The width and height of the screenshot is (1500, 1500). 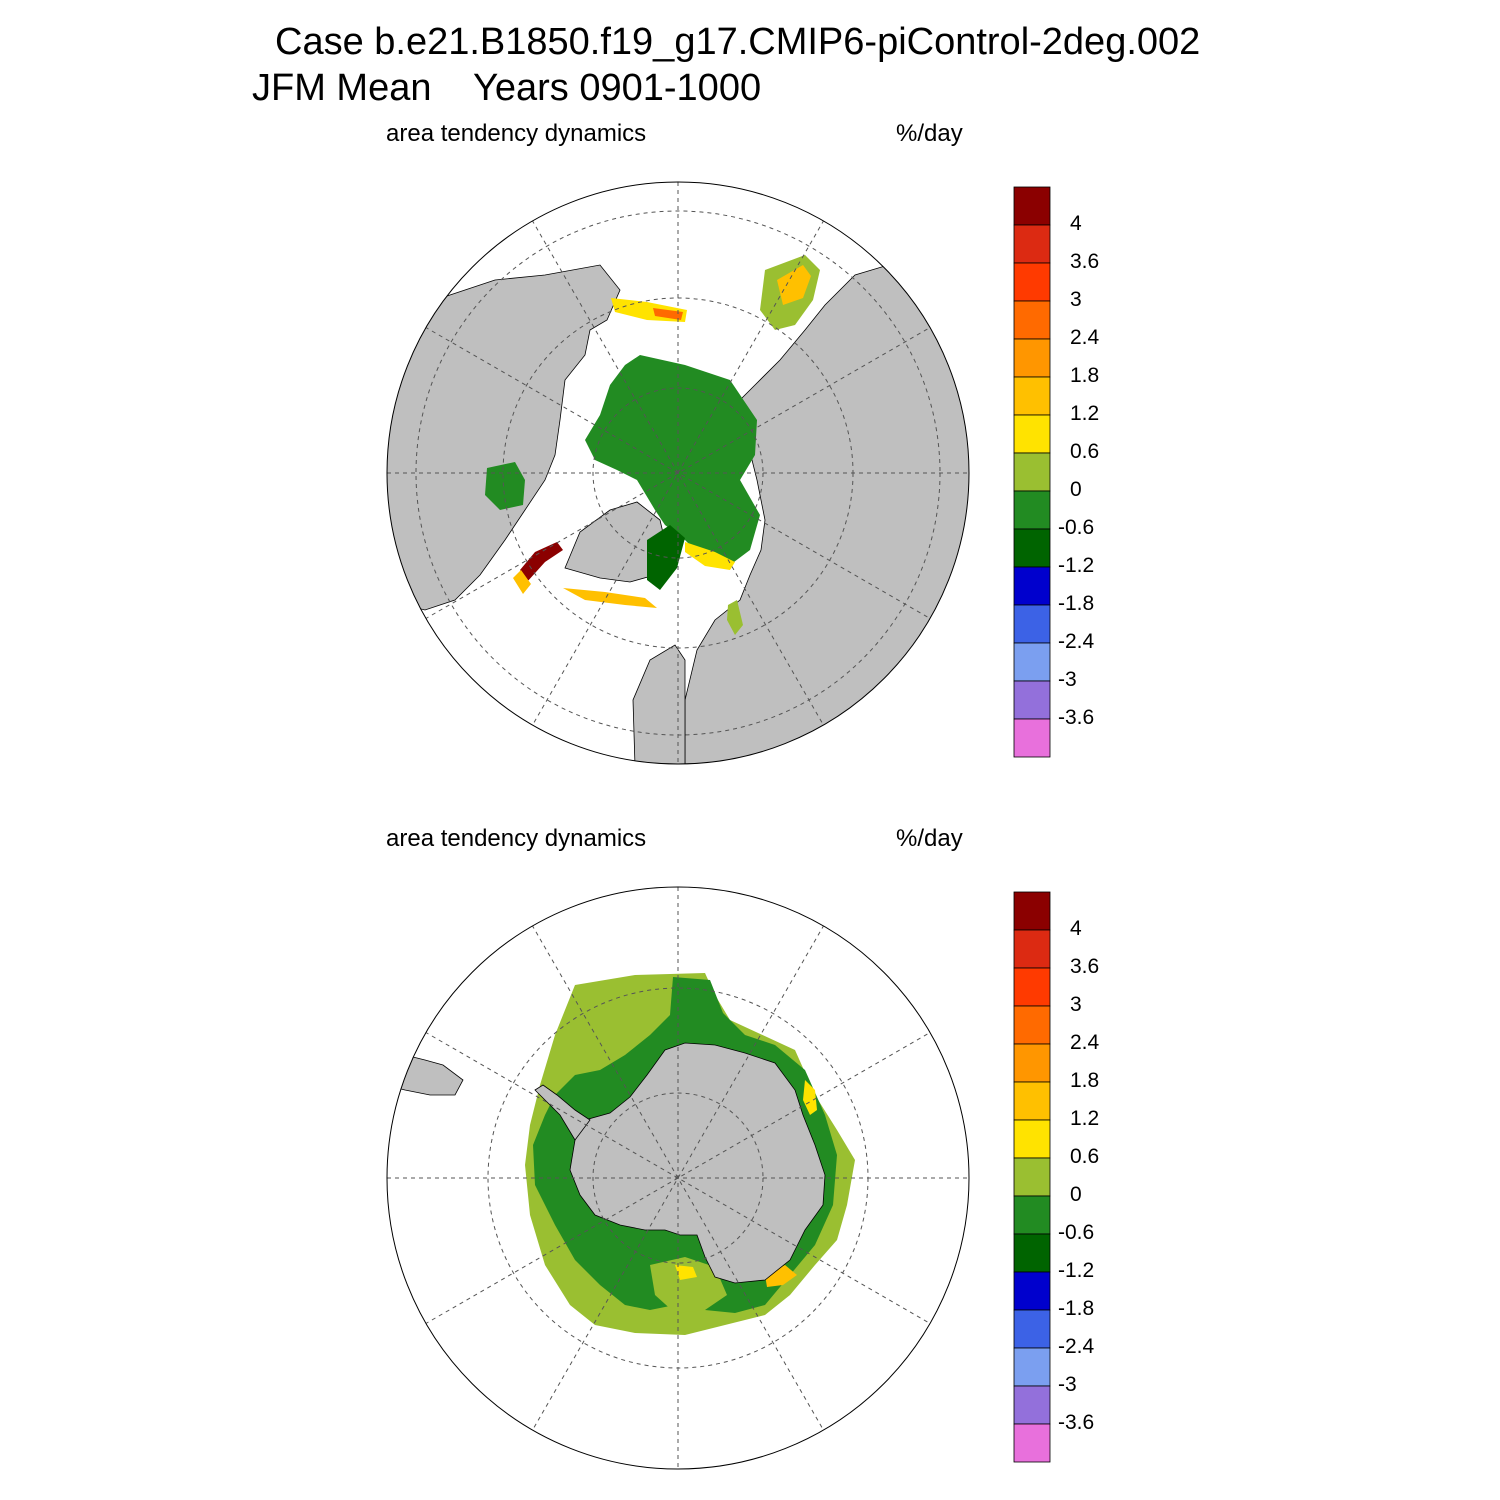 What do you see at coordinates (688, 1285) in the screenshot?
I see `field-ross-patch` at bounding box center [688, 1285].